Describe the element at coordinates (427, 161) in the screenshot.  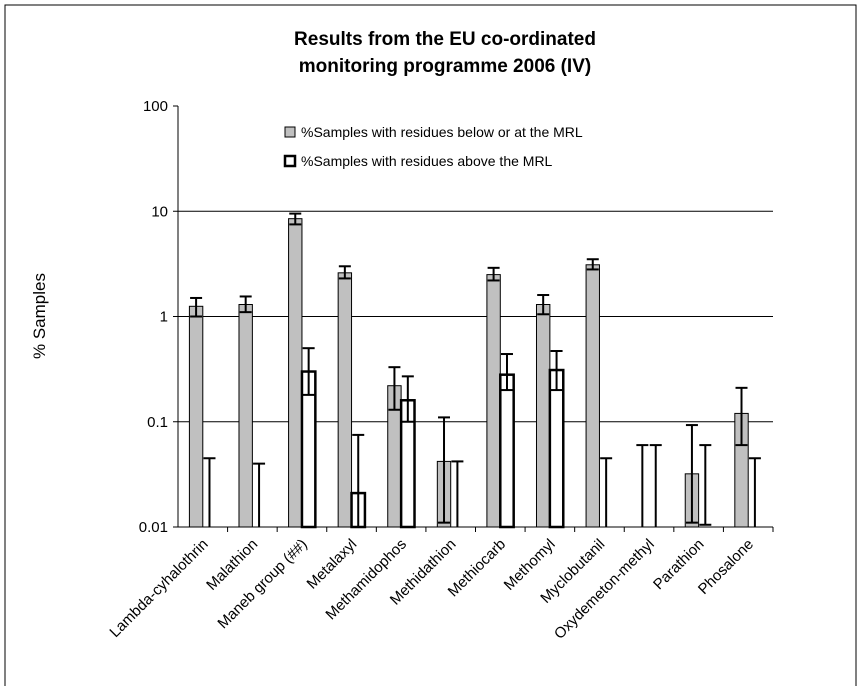
I see `legend-label: %Samples with residues above the MRL` at that location.